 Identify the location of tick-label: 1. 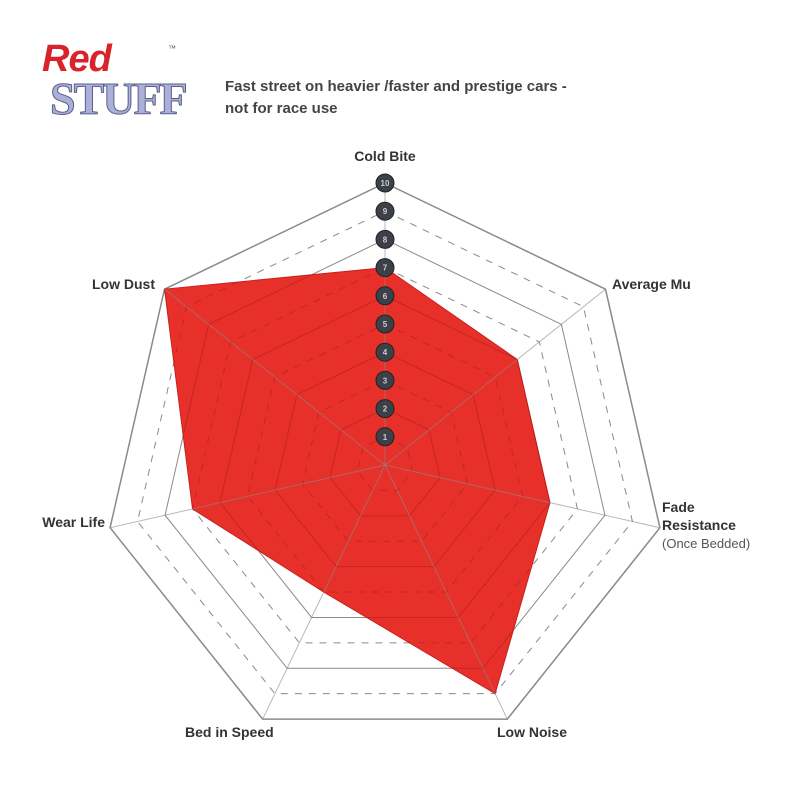
(385, 437).